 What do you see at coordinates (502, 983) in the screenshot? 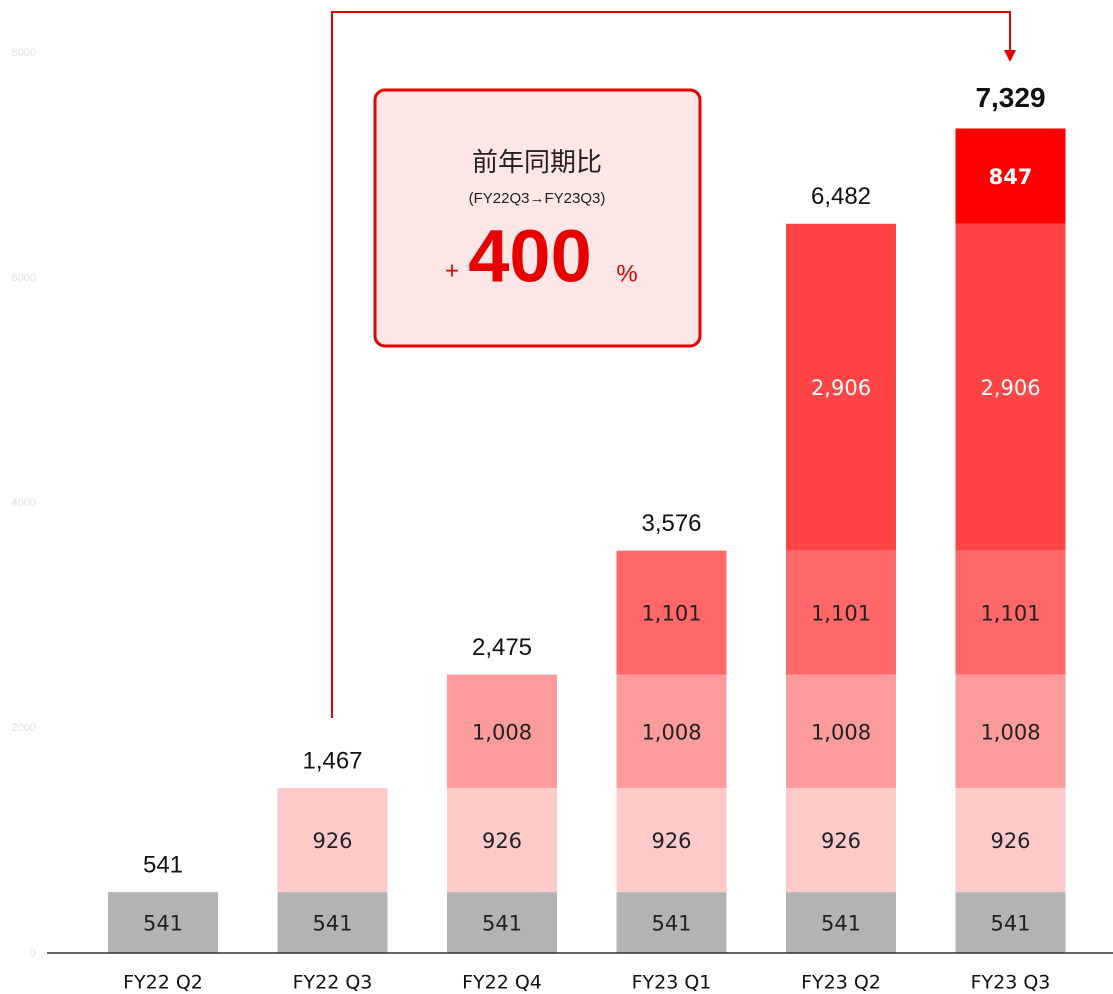
I see `x-tick-label: FY22 Q4` at bounding box center [502, 983].